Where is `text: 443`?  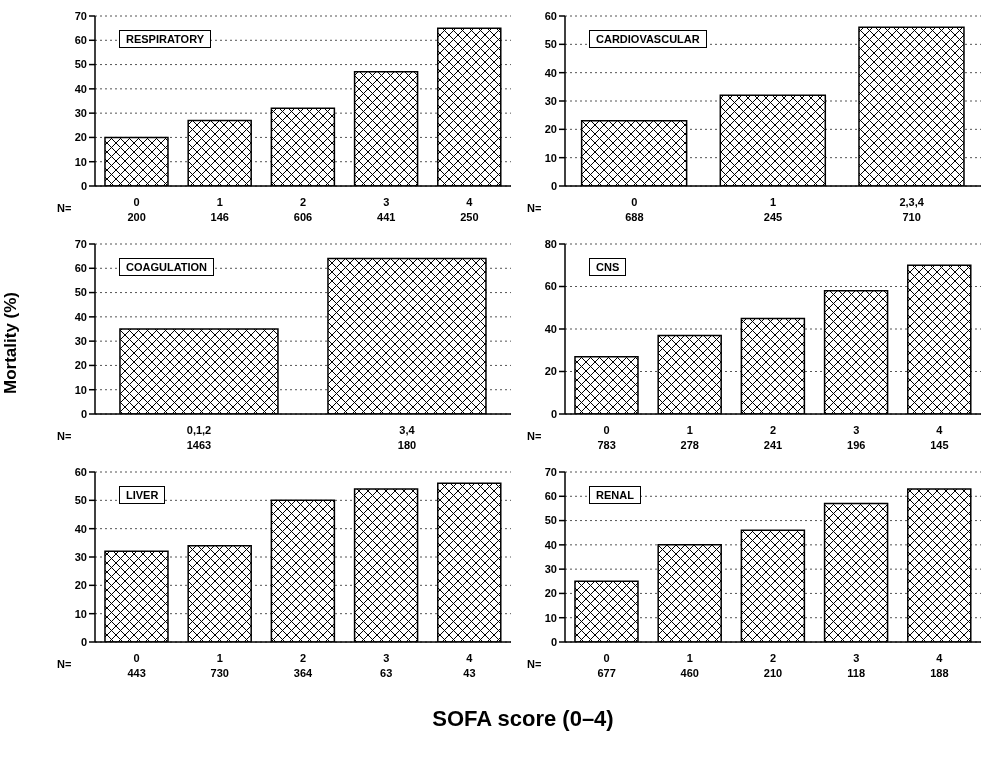 text: 443 is located at coordinates (136, 673).